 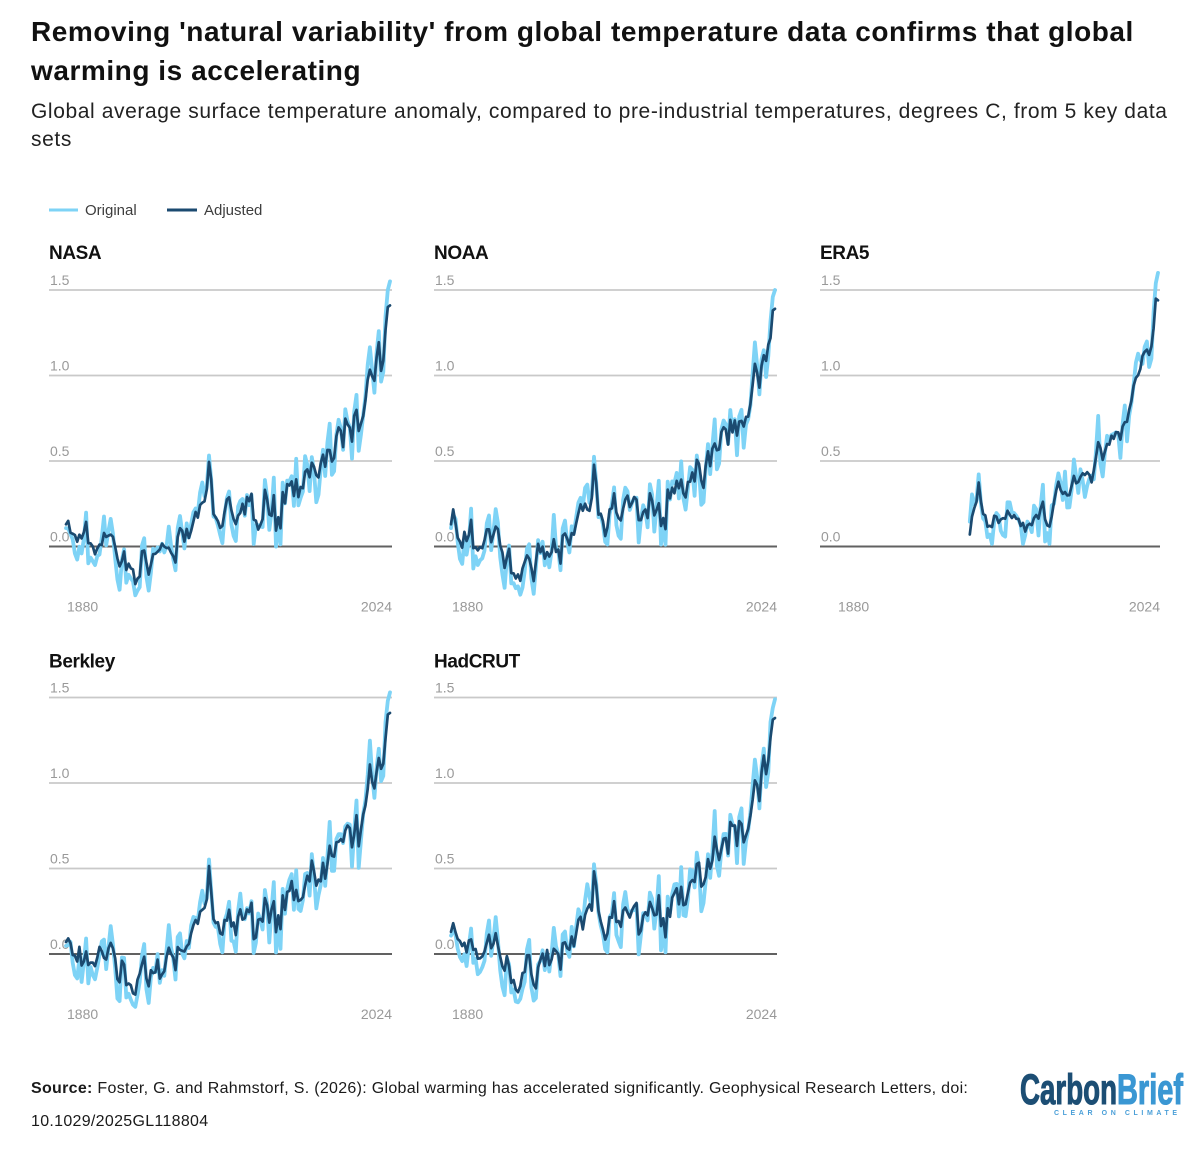 What do you see at coordinates (461, 253) in the screenshot?
I see `svg-text: NOAA` at bounding box center [461, 253].